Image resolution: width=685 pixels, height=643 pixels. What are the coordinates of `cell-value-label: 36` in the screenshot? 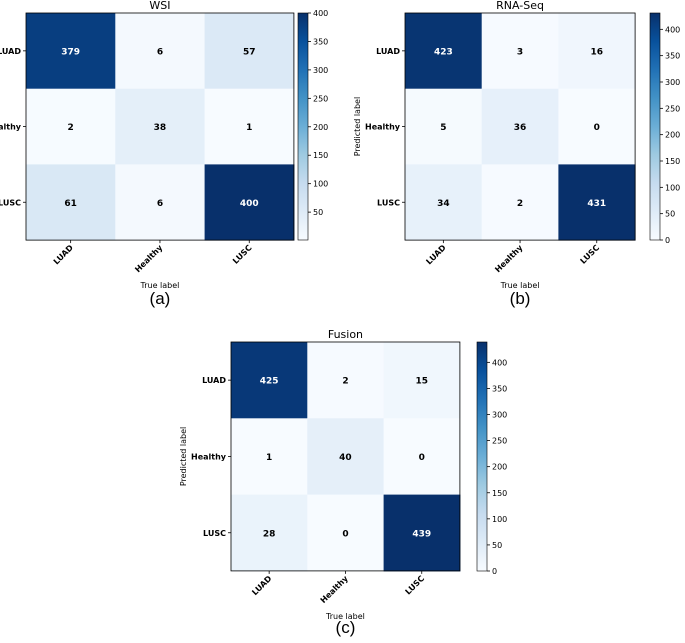 It's located at (520, 128).